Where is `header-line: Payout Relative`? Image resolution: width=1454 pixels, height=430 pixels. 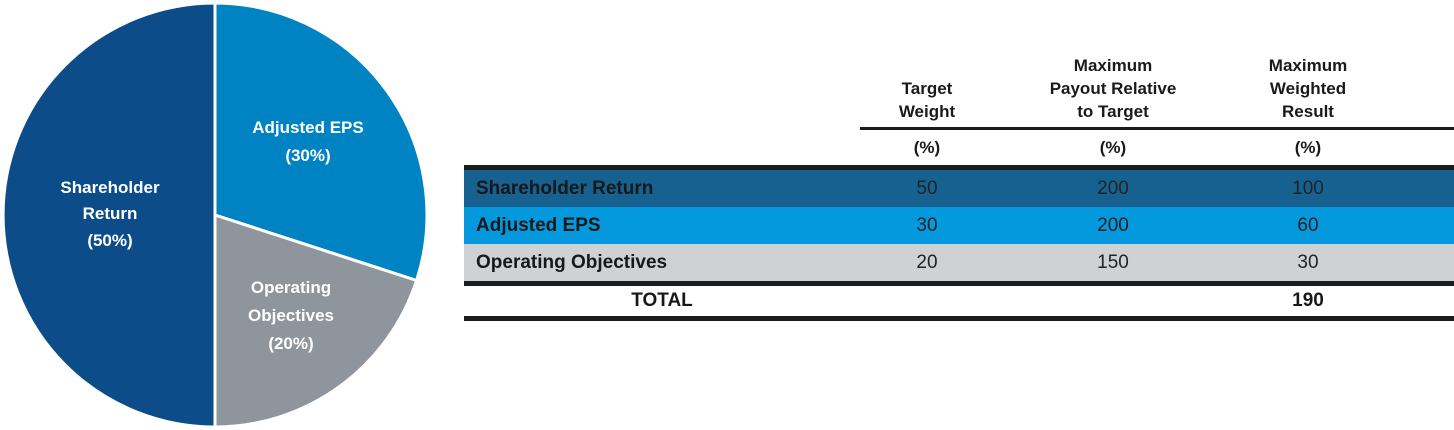 header-line: Payout Relative is located at coordinates (1113, 88).